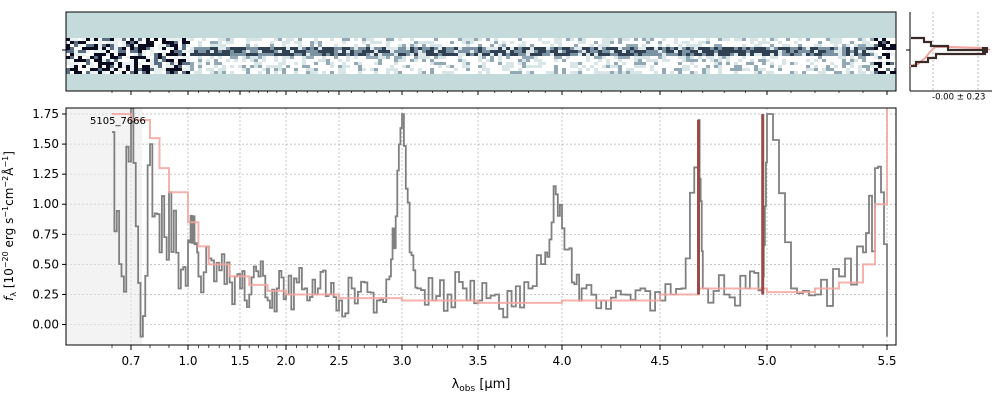 Image resolution: width=1000 pixels, height=400 pixels. Describe the element at coordinates (949, 52) in the screenshot. I see `histogram-steps` at that location.